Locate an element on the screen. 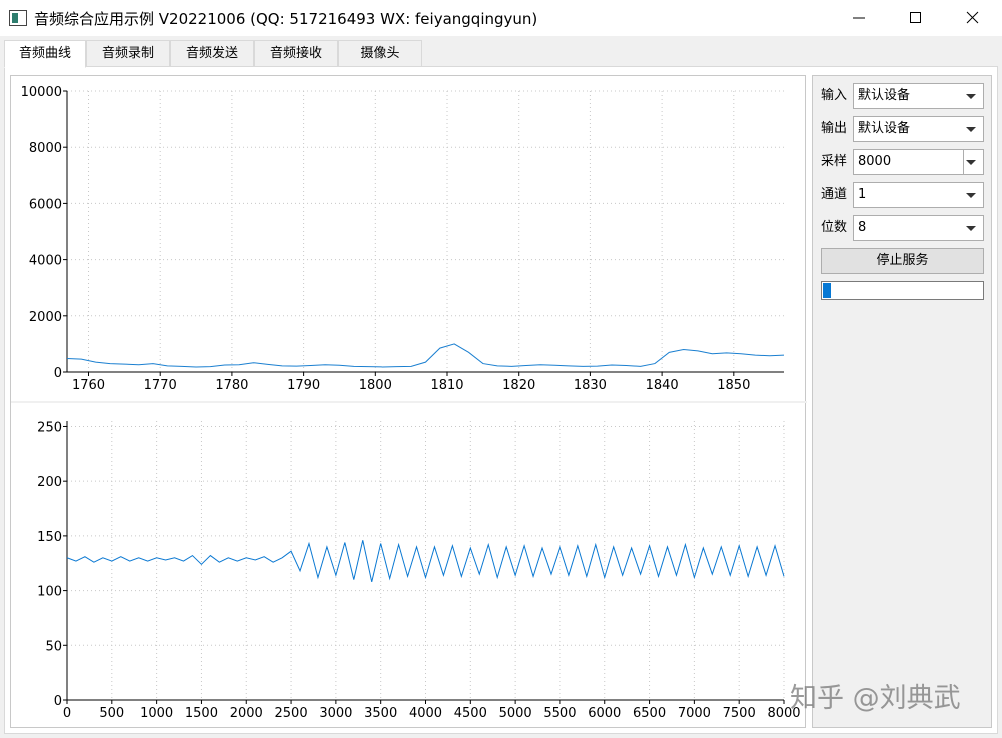 This screenshot has height=738, width=1002. x-tick-label: 1790 is located at coordinates (303, 385).